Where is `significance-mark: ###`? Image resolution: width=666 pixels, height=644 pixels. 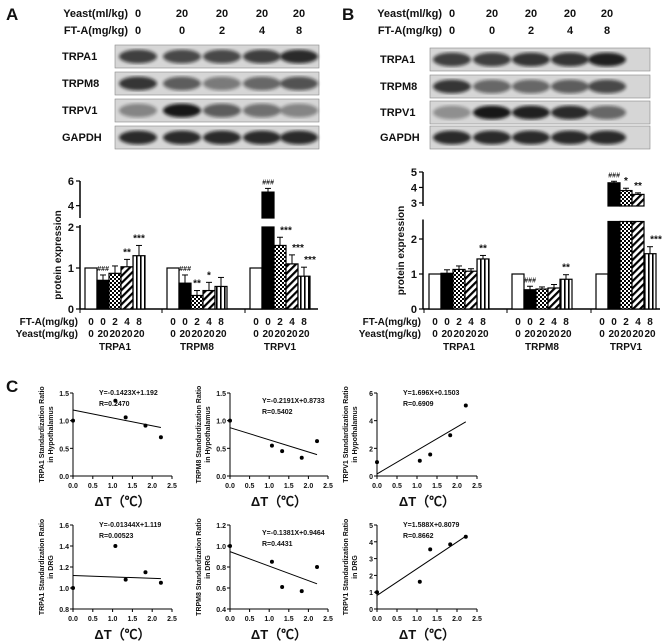 significance-mark: ### is located at coordinates (614, 175).